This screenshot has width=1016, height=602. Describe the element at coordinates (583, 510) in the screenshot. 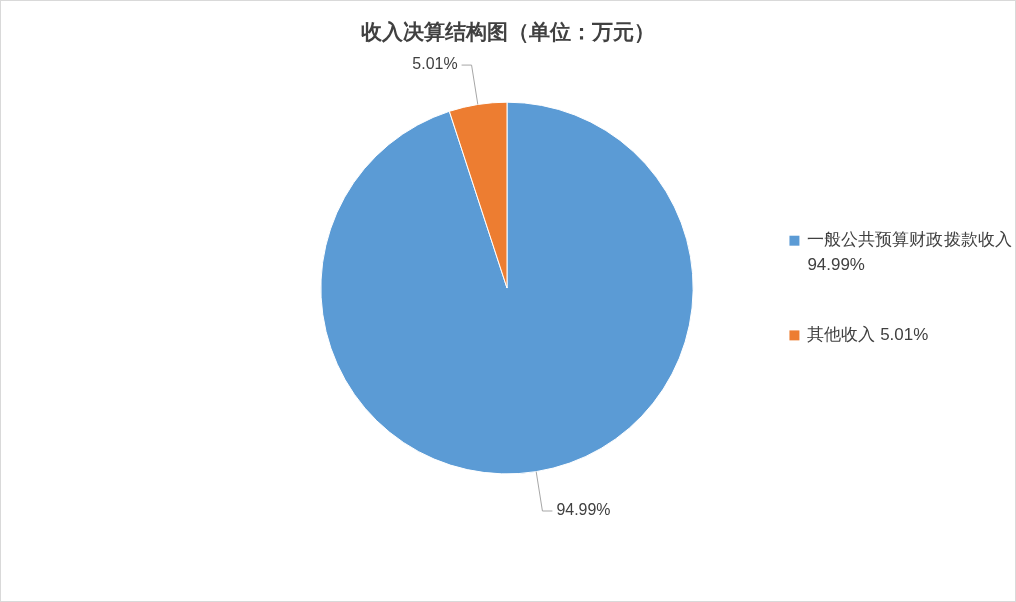

I see `data-label: 94.99%` at that location.